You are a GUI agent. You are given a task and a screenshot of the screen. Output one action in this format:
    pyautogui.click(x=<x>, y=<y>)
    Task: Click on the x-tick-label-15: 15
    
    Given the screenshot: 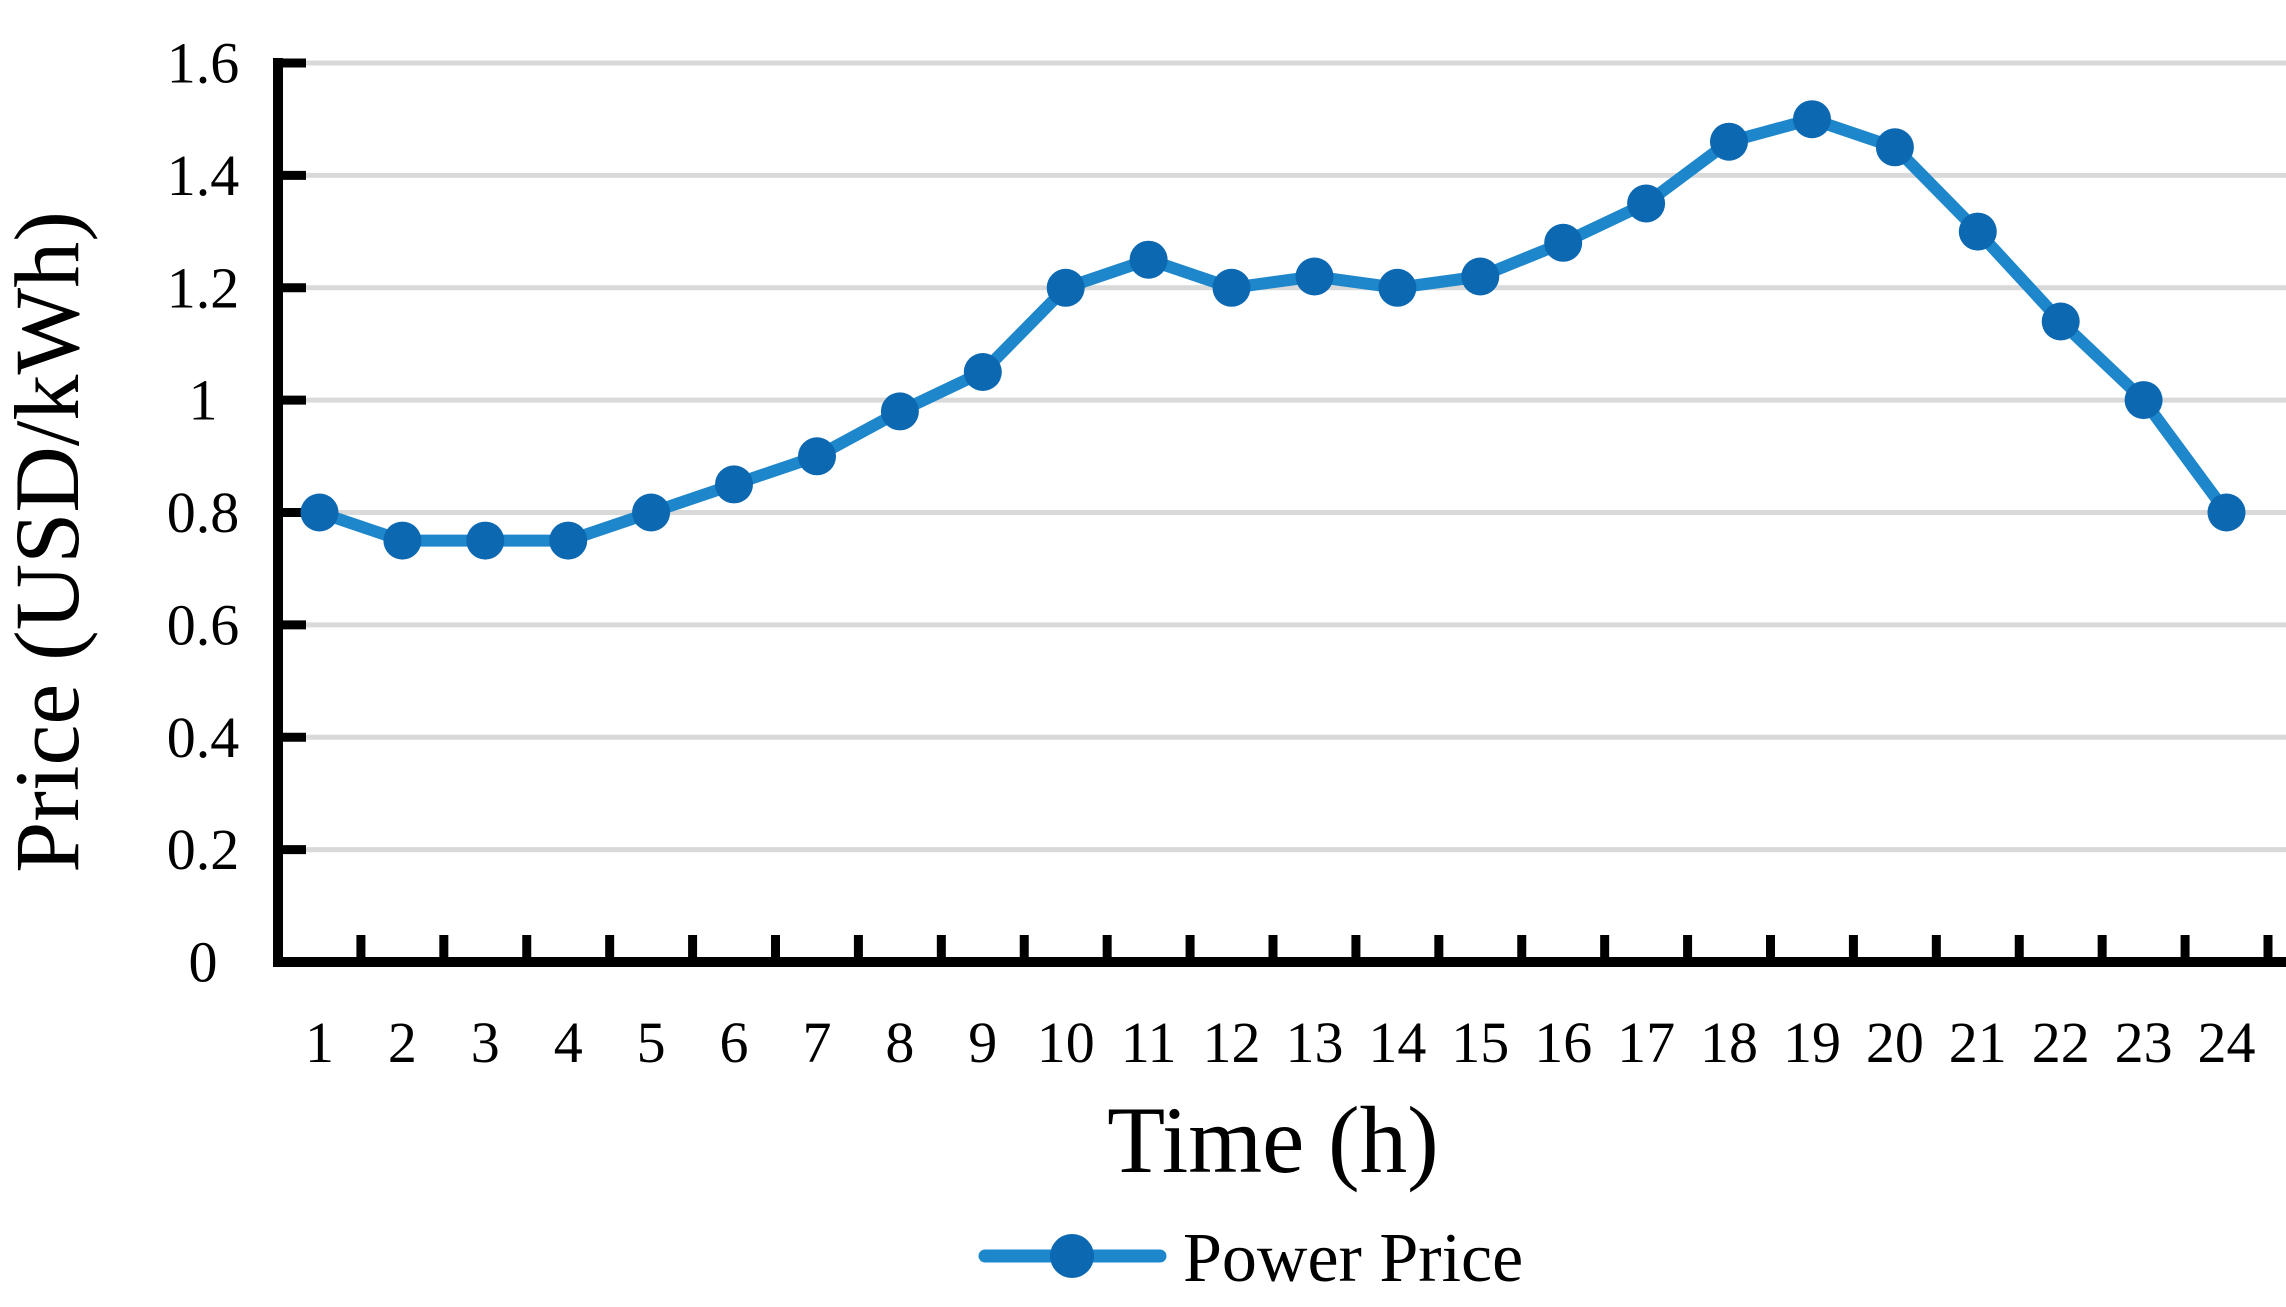 What is the action you would take?
    pyautogui.click(x=1480, y=1042)
    